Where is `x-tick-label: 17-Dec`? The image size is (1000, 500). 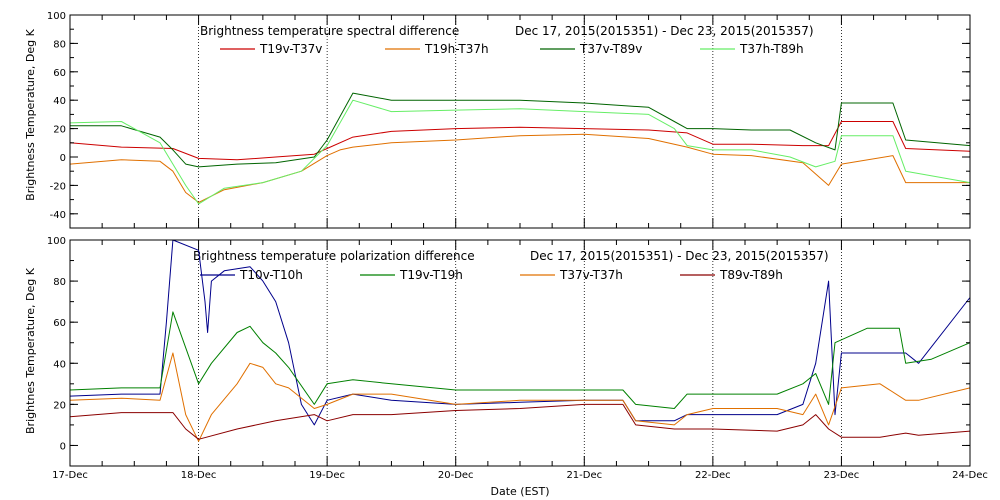
x-tick-label: 17-Dec is located at coordinates (70, 475).